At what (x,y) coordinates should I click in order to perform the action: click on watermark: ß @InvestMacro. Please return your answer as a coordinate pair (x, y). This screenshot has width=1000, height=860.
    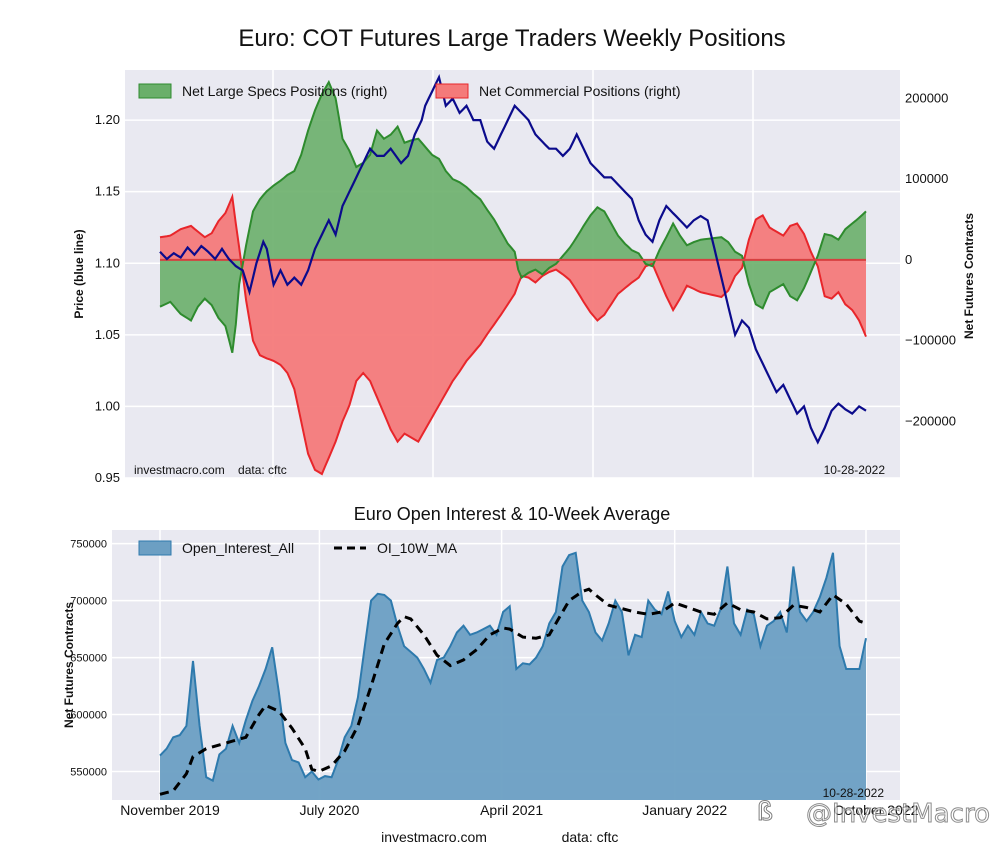
    Looking at the image, I should click on (873, 813).